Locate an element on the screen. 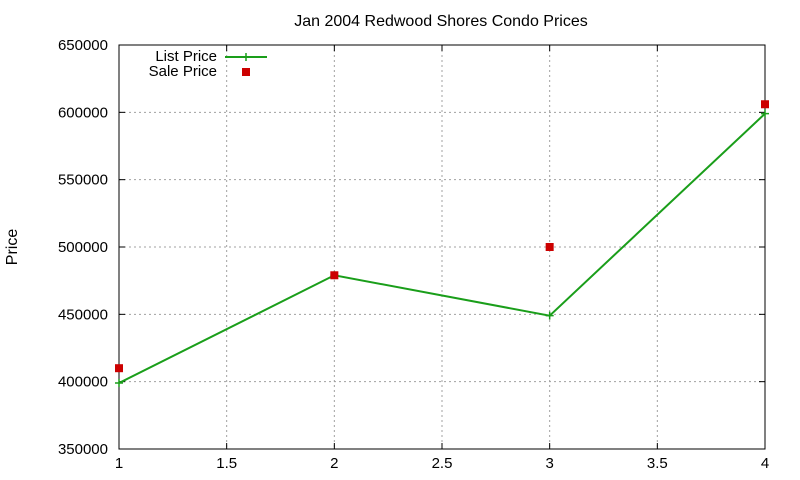 The width and height of the screenshot is (800, 480). y-tick-label: 550000 is located at coordinates (83, 180).